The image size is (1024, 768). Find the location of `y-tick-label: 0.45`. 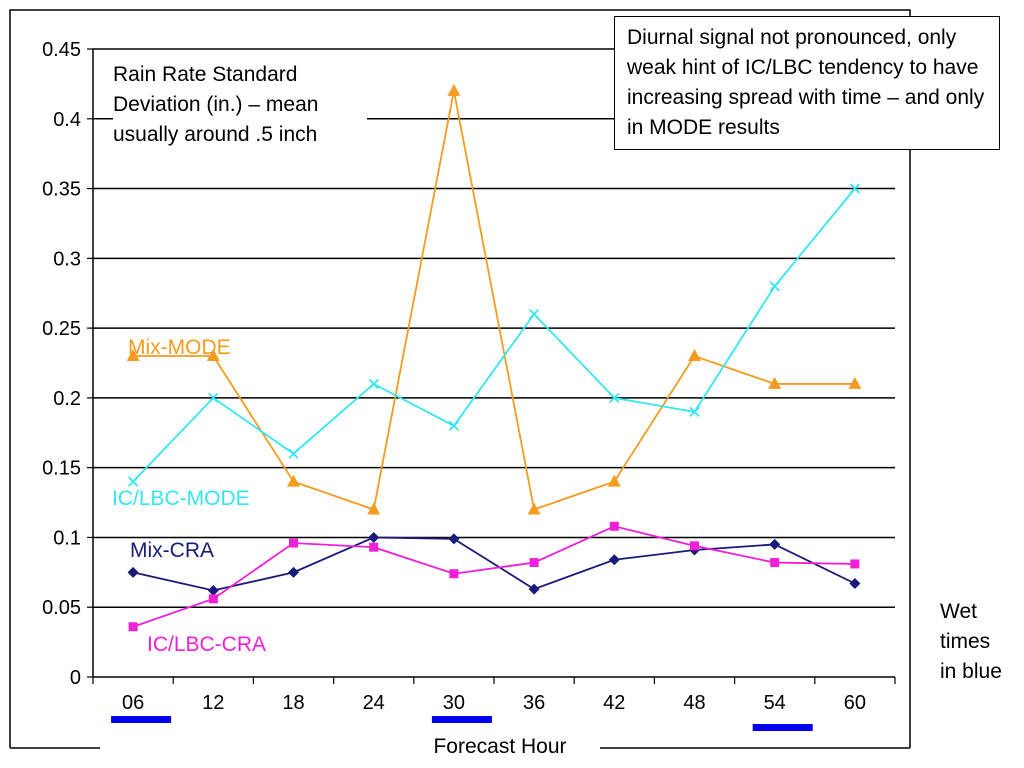

y-tick-label: 0.45 is located at coordinates (61, 50).